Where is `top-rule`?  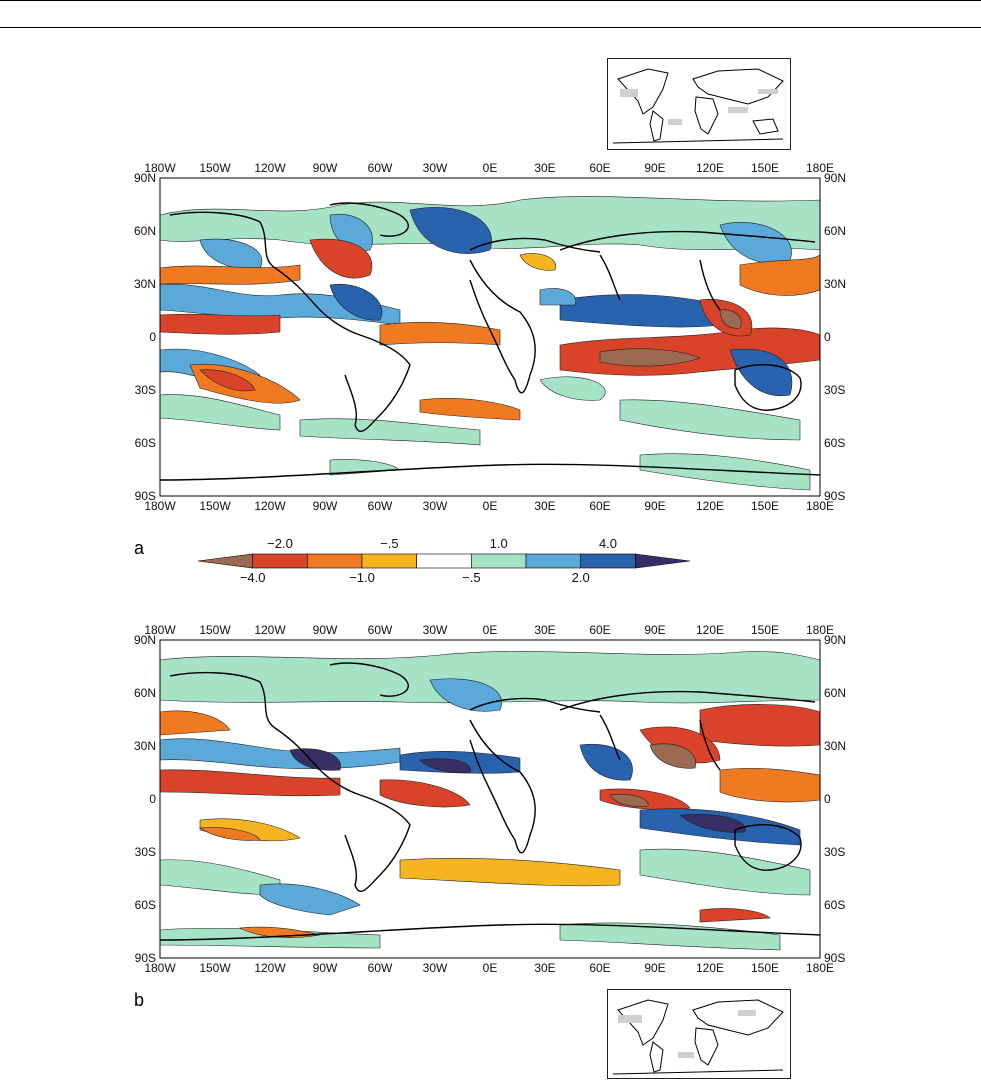
top-rule is located at coordinates (490, 0).